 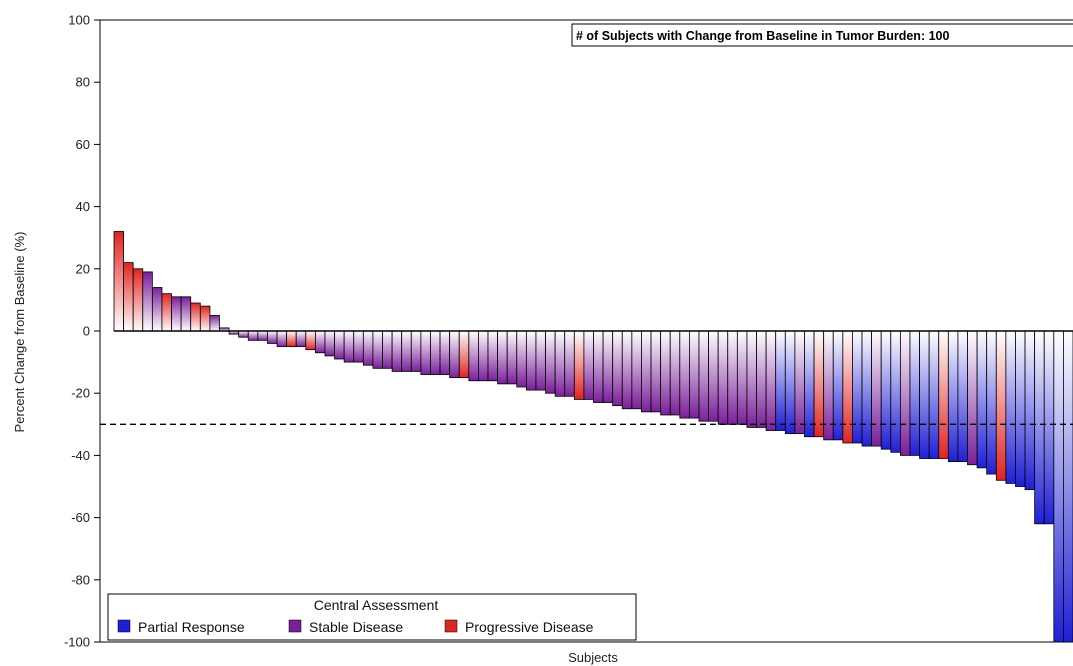 I want to click on y-tick-label: -40, so click(x=80, y=455).